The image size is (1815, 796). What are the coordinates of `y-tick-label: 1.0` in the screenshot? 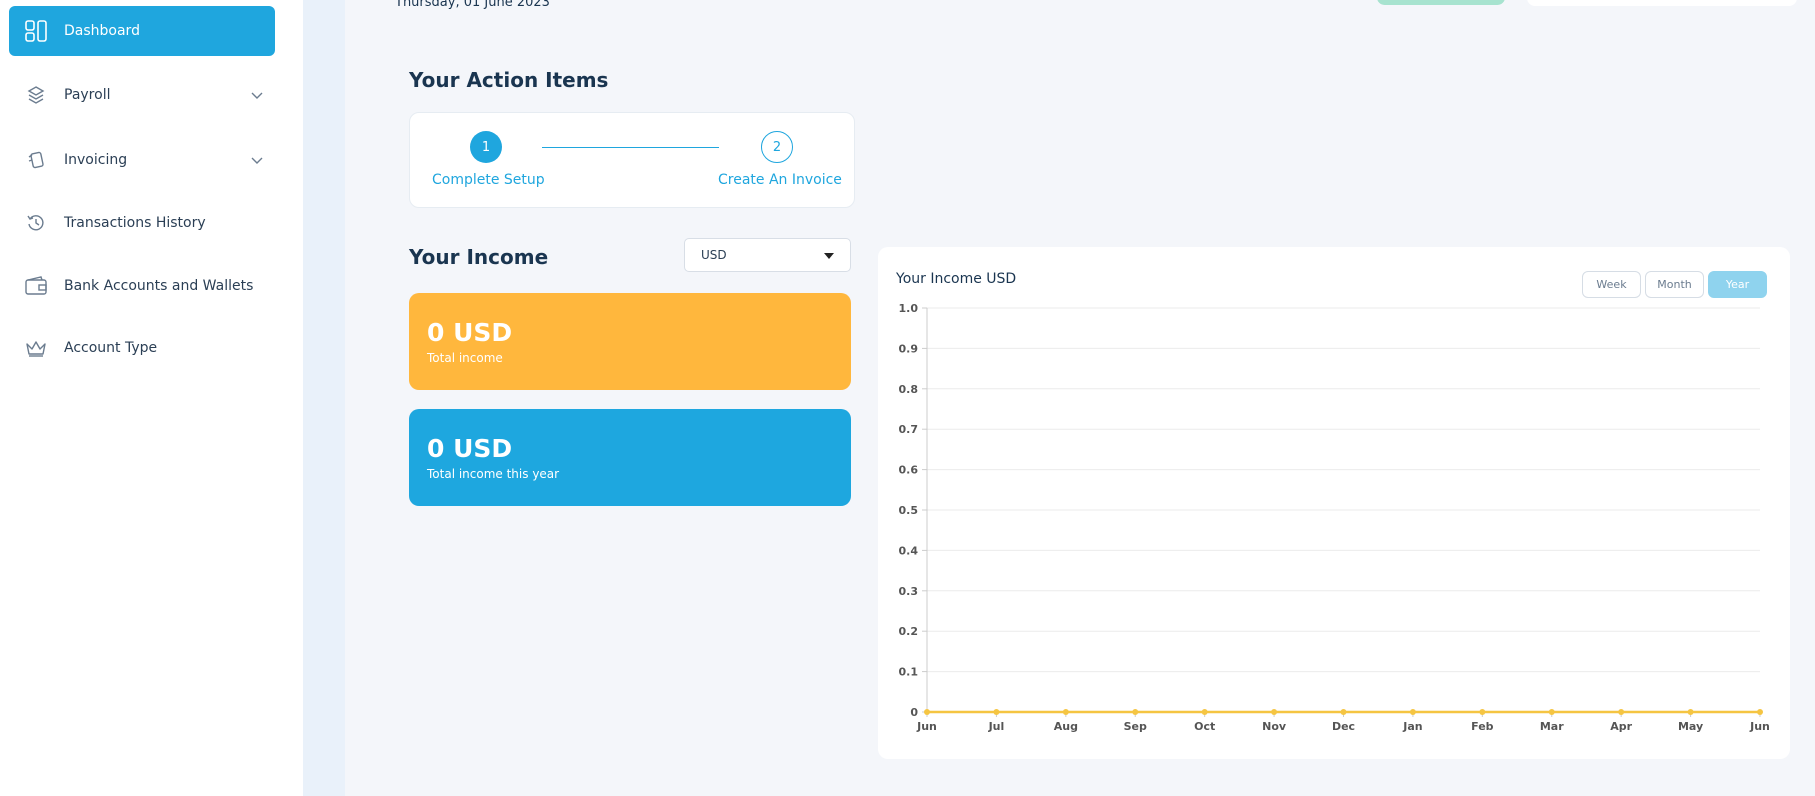 It's located at (909, 308).